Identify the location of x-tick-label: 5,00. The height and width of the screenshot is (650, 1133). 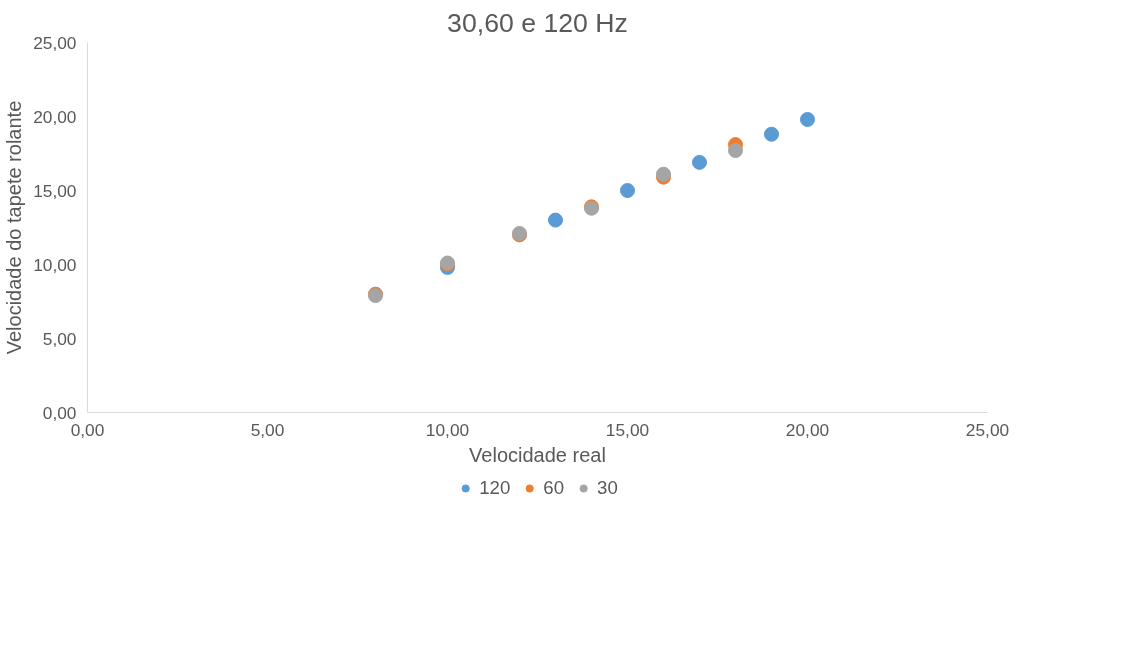
(267, 429).